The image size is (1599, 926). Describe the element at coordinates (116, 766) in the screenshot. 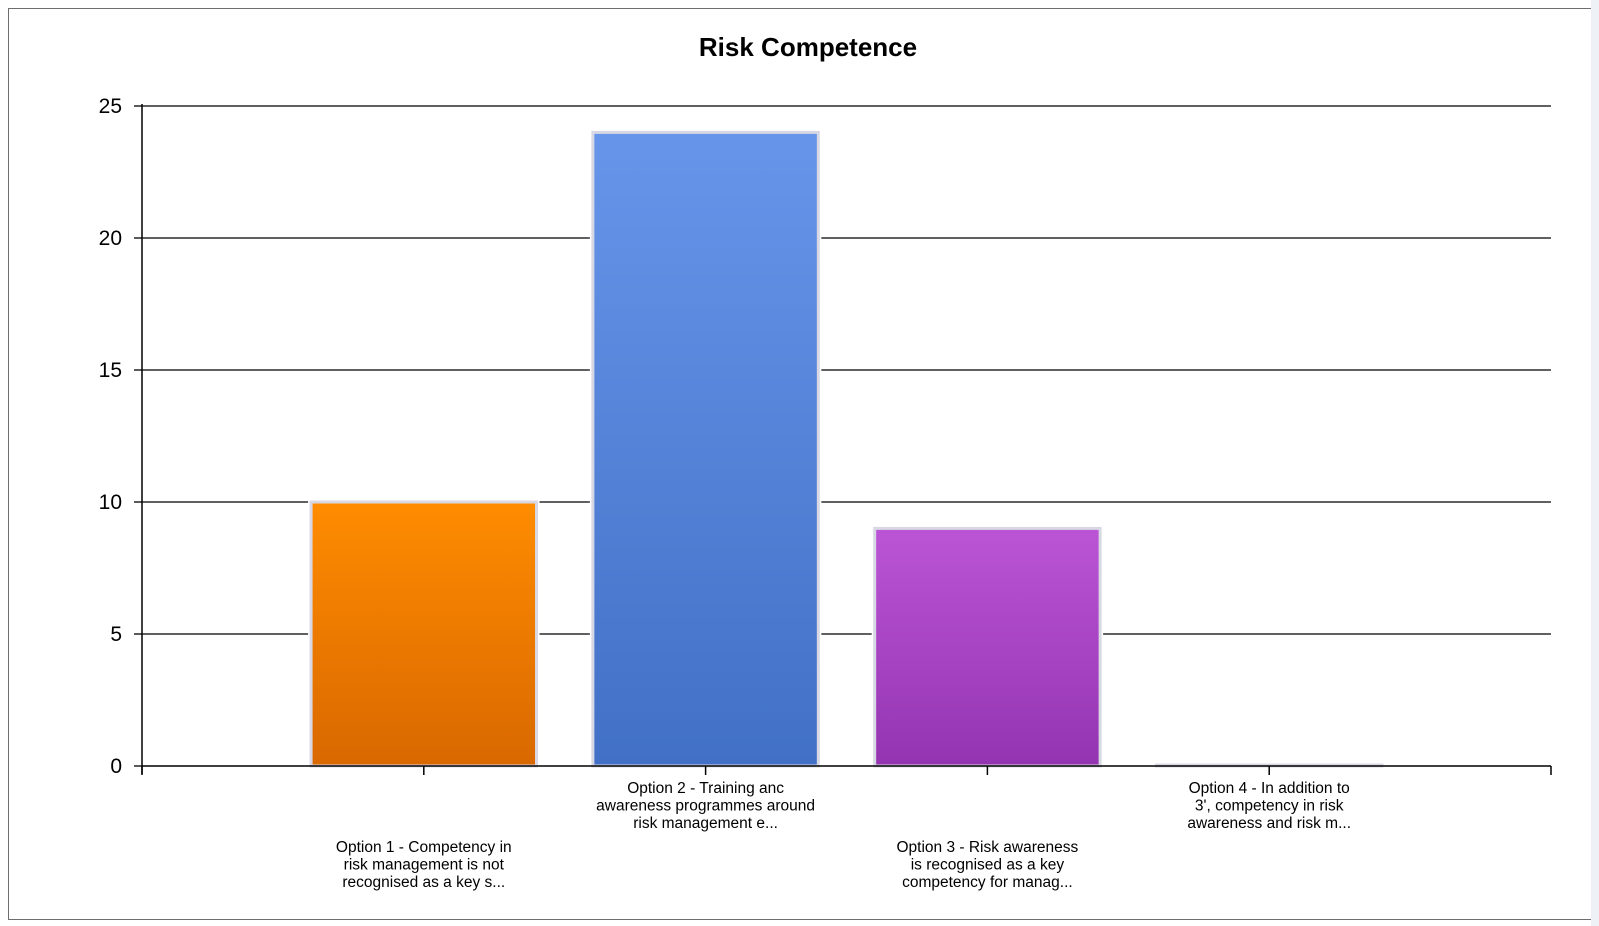

I see `y-tick-label: 0` at that location.